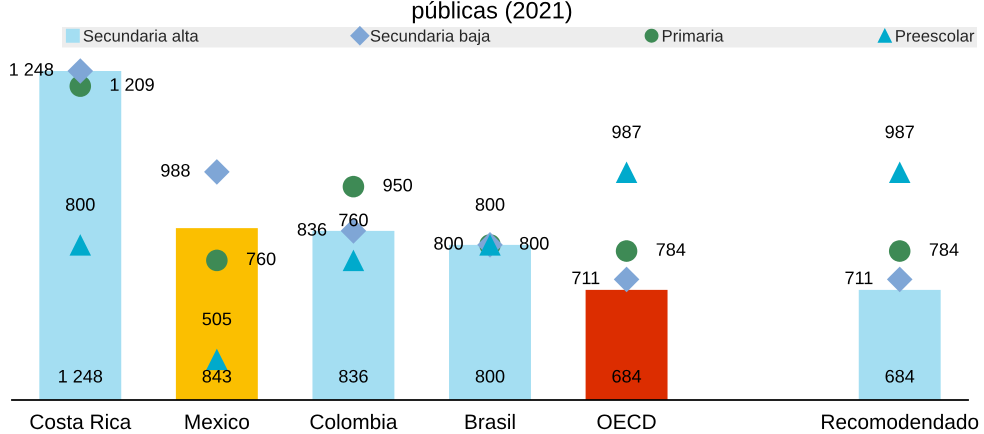 The height and width of the screenshot is (434, 984). I want to click on data-label: 988, so click(175, 170).